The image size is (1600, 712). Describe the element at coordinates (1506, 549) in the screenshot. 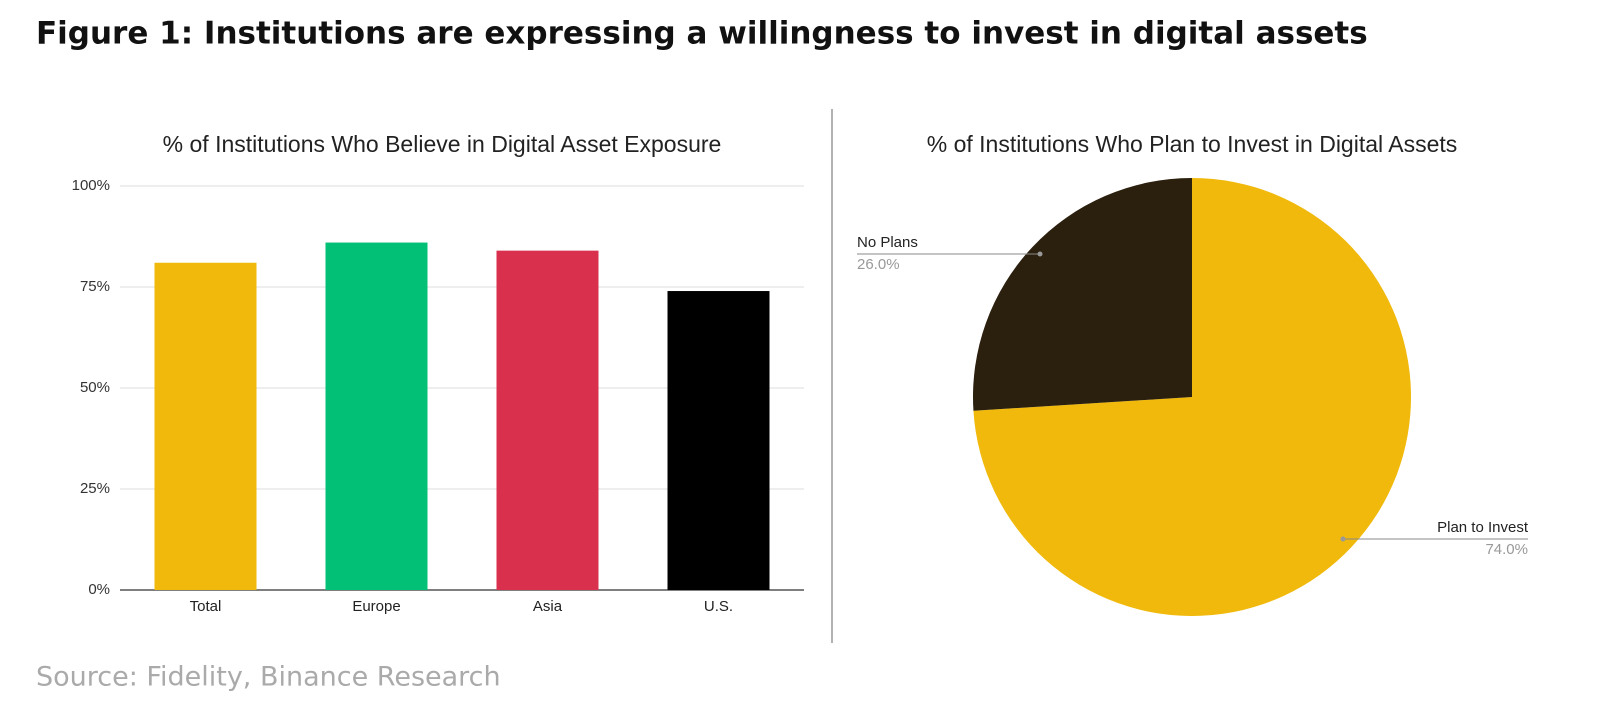

I see `slice-value-label: 74.0%` at that location.